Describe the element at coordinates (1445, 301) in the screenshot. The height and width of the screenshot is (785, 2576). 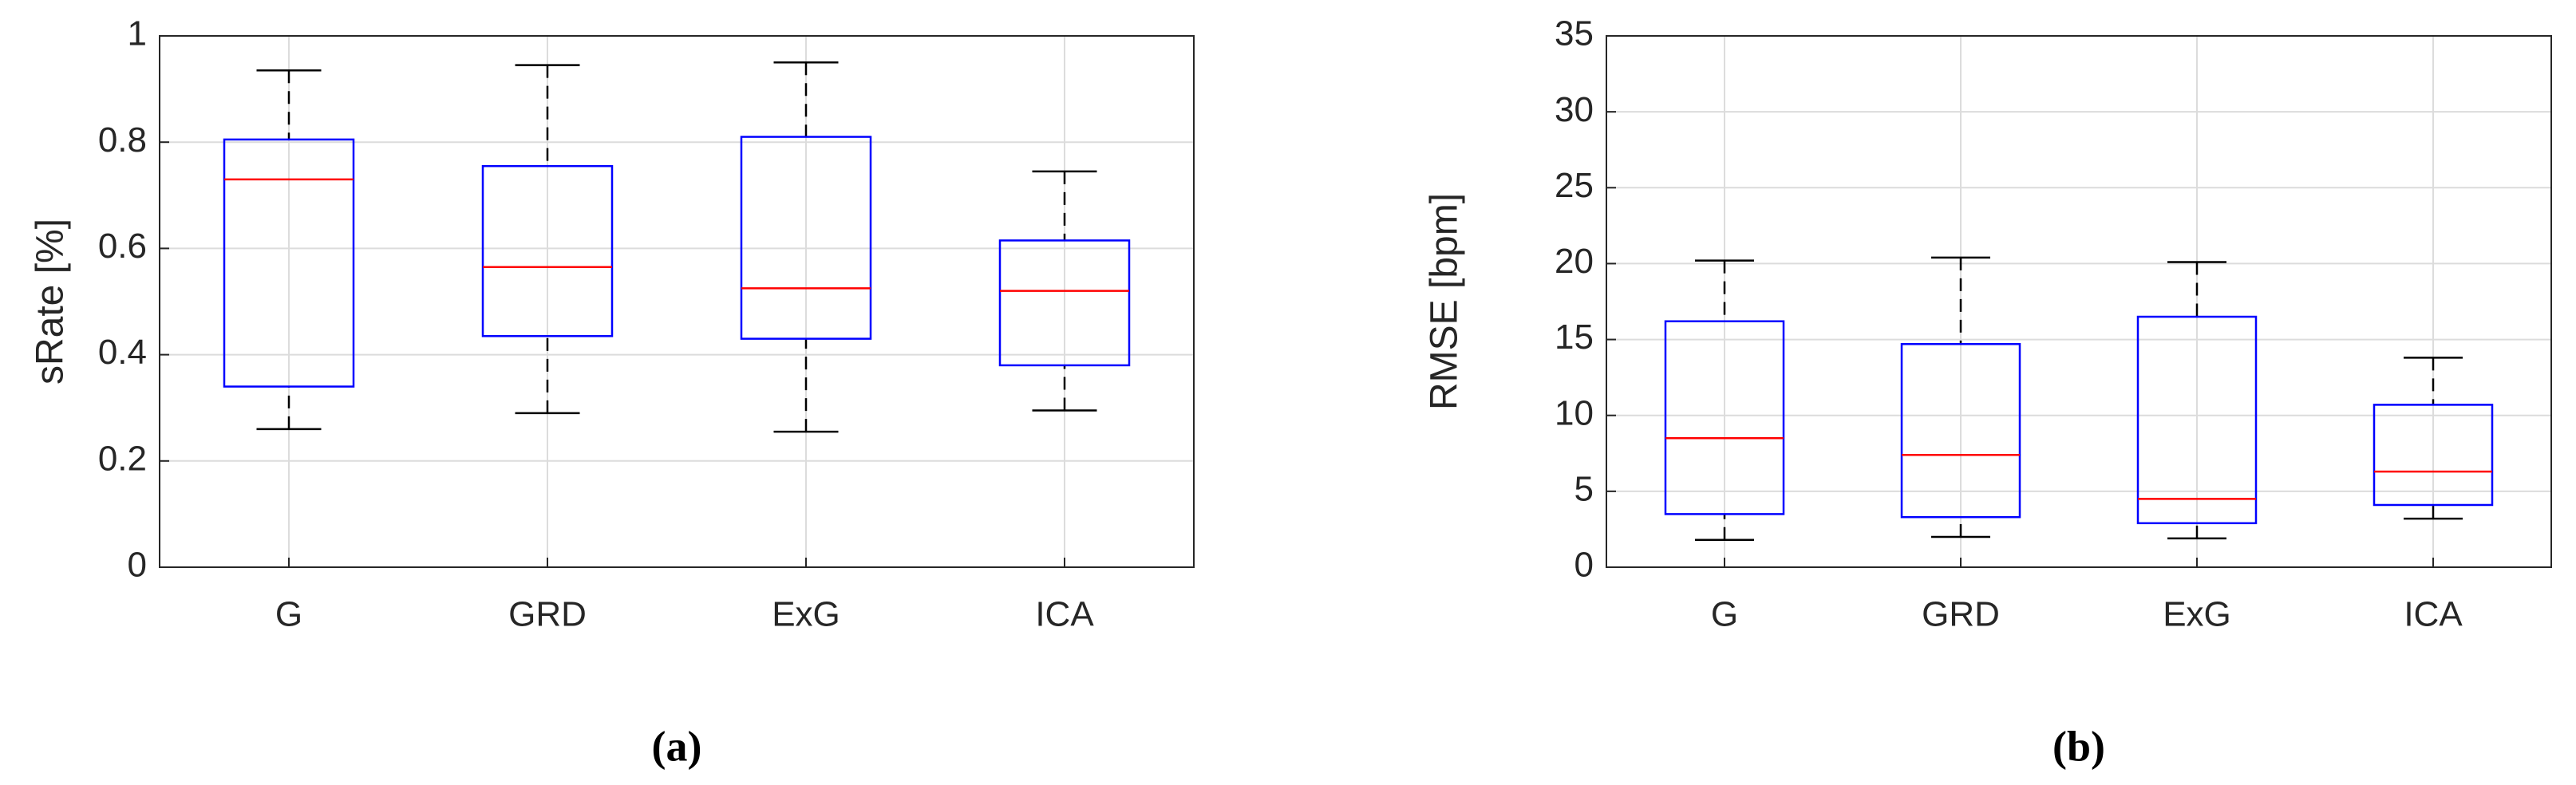
I see `y-axis-label: RMSE [bpm]` at that location.